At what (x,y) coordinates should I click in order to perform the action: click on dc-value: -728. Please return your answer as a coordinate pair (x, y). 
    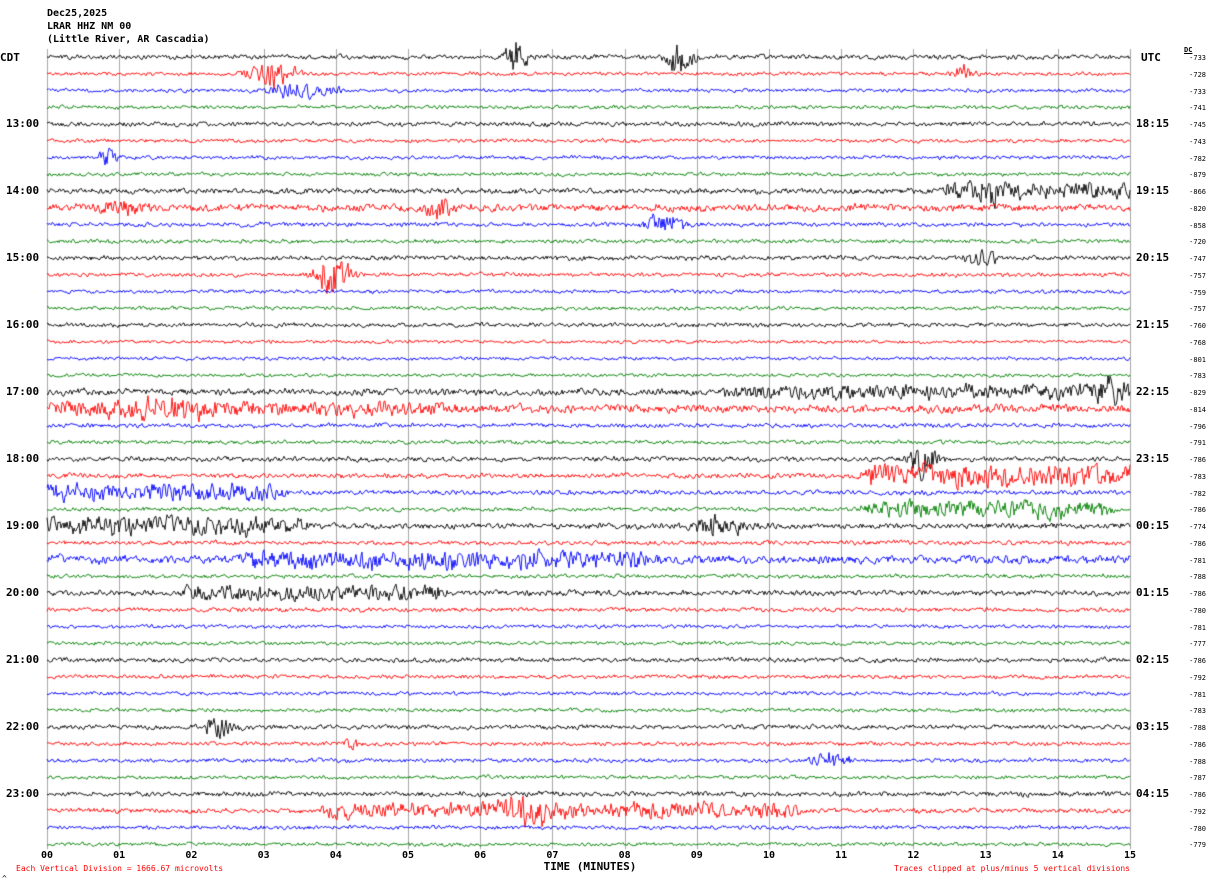
    Looking at the image, I should click on (1197, 74).